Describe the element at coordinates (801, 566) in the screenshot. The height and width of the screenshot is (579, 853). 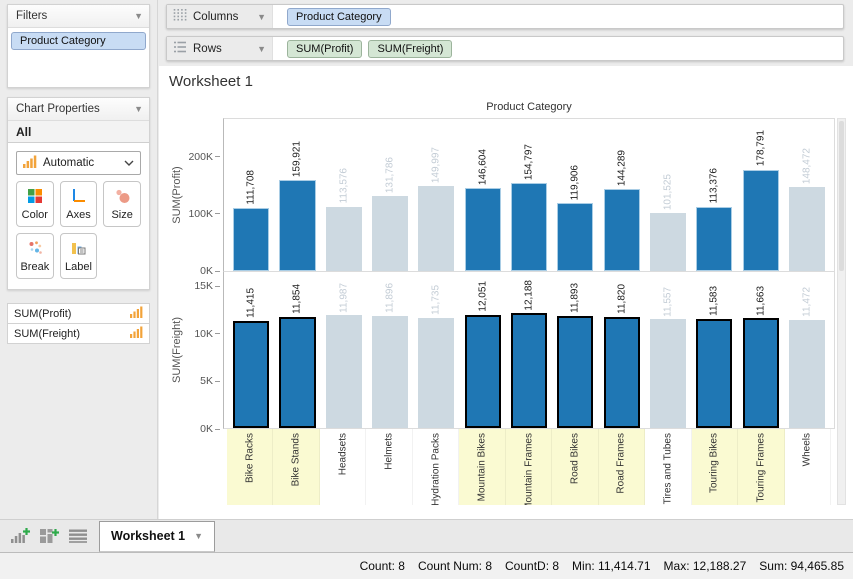
I see `status-sum: Sum: 94,465.85` at that location.